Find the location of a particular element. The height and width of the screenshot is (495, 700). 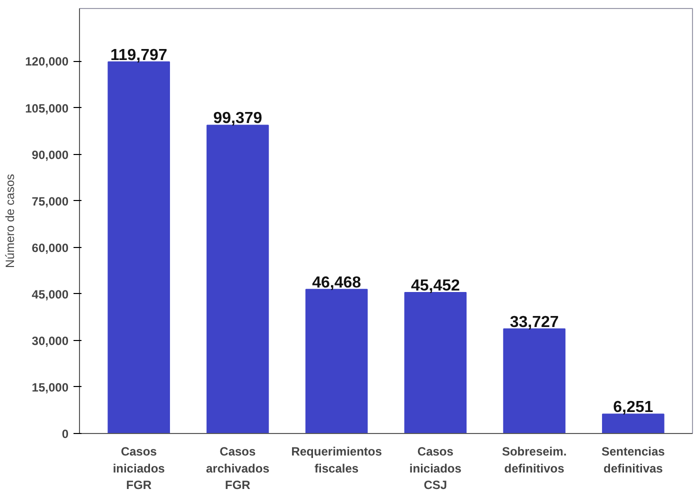

y-tick-label: 0 is located at coordinates (65, 434).